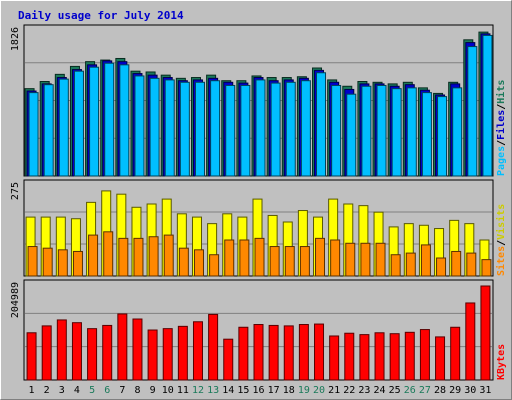 This screenshot has width=512, height=400. Describe the element at coordinates (319, 390) in the screenshot. I see `x-tick-label-day-20: 20` at that location.